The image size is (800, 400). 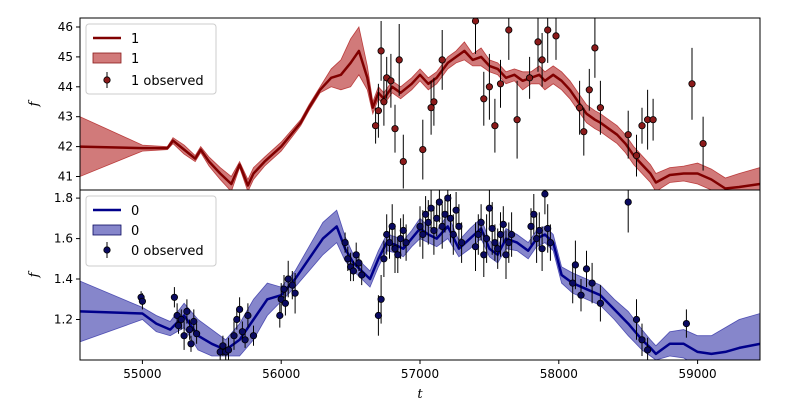 What do you see at coordinates (698, 374) in the screenshot?
I see `x-tick-label: 59000` at bounding box center [698, 374].